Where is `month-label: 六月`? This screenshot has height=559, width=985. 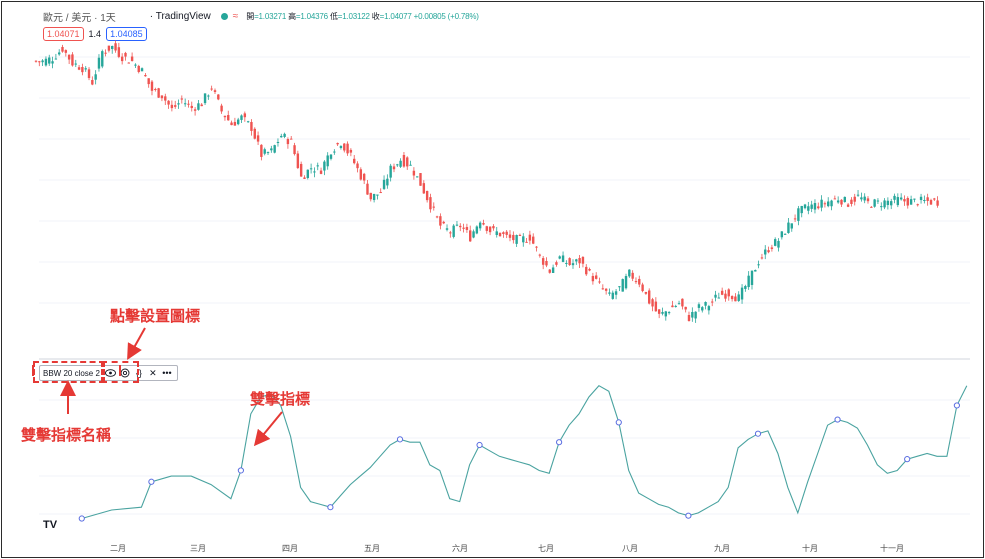 month-label: 六月 is located at coordinates (460, 548).